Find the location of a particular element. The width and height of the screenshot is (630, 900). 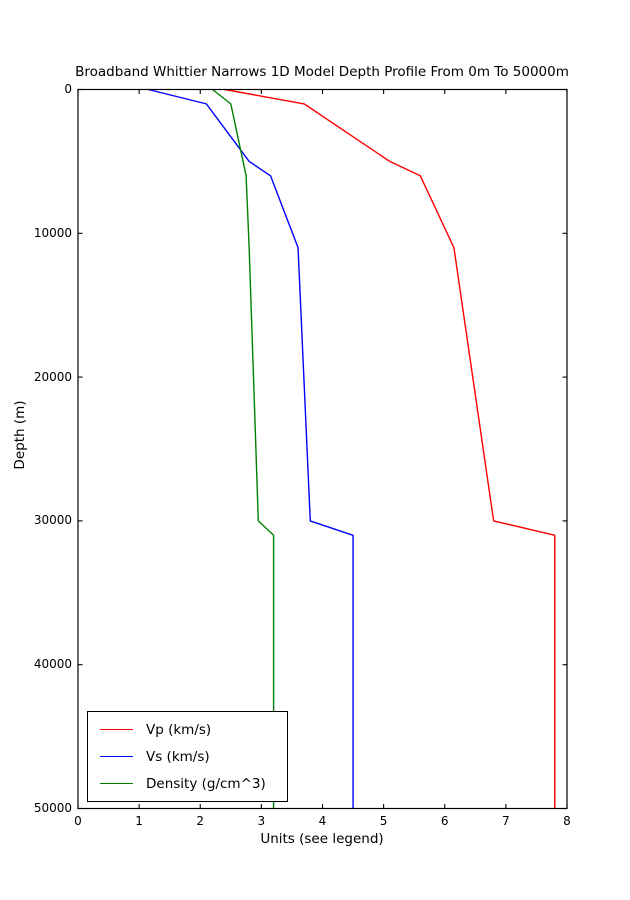

legend: Vp (km/s) Vs (km/s) Density (g/cm^3) is located at coordinates (187, 756).